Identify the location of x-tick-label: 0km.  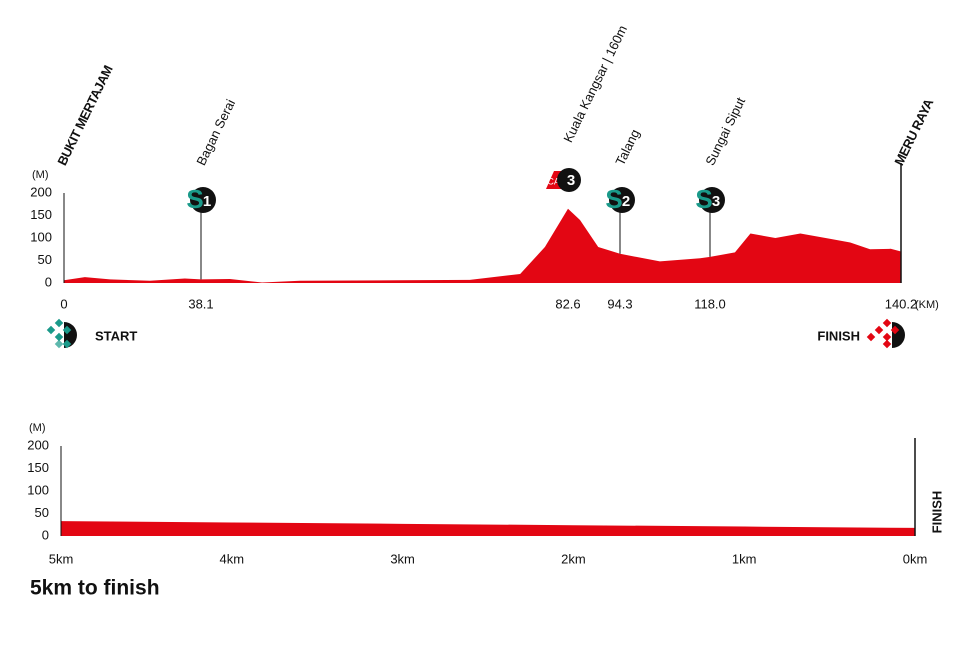
(915, 558).